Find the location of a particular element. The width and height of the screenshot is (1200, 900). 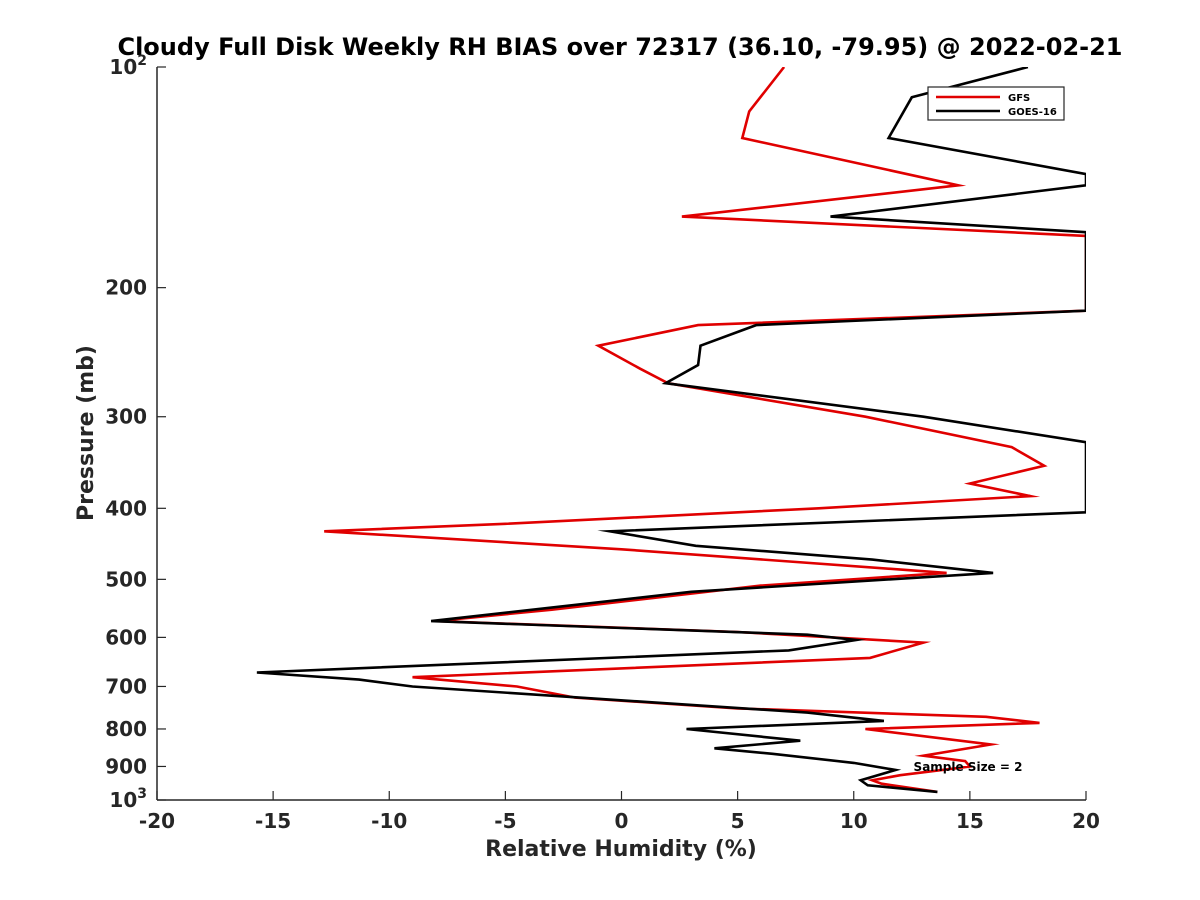

x-tick-label: 0 is located at coordinates (622, 821).